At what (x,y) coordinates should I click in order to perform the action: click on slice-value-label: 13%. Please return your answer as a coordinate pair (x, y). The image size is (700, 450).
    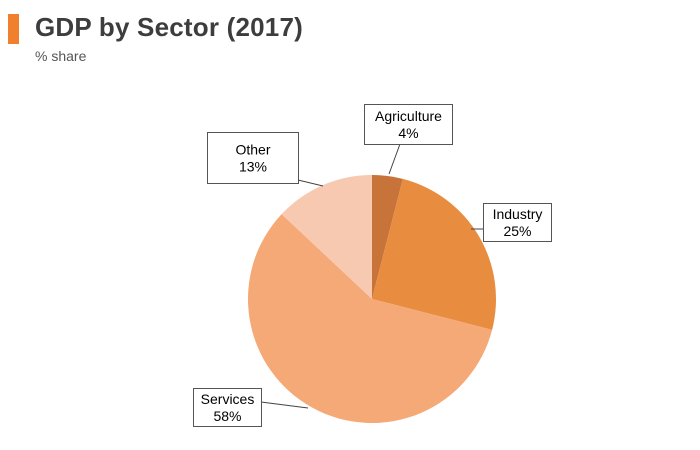
    Looking at the image, I should click on (253, 167).